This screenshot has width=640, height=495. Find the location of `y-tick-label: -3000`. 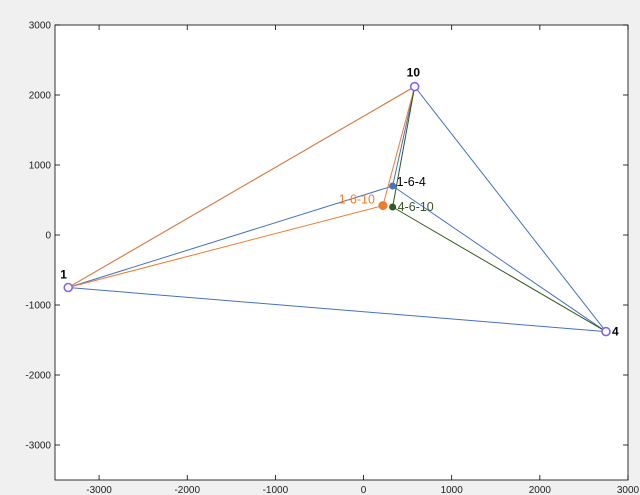

y-tick-label: -3000 is located at coordinates (38, 446).